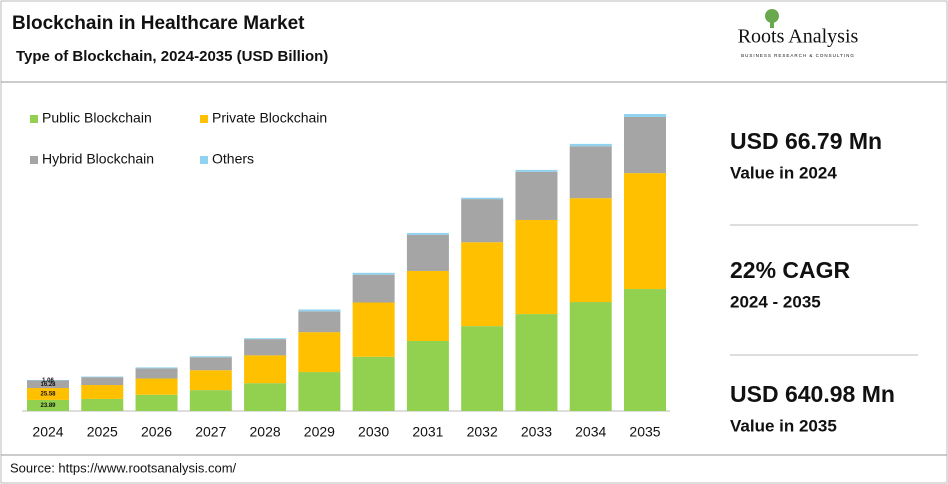  I want to click on x-tick-label: 2028, so click(265, 432).